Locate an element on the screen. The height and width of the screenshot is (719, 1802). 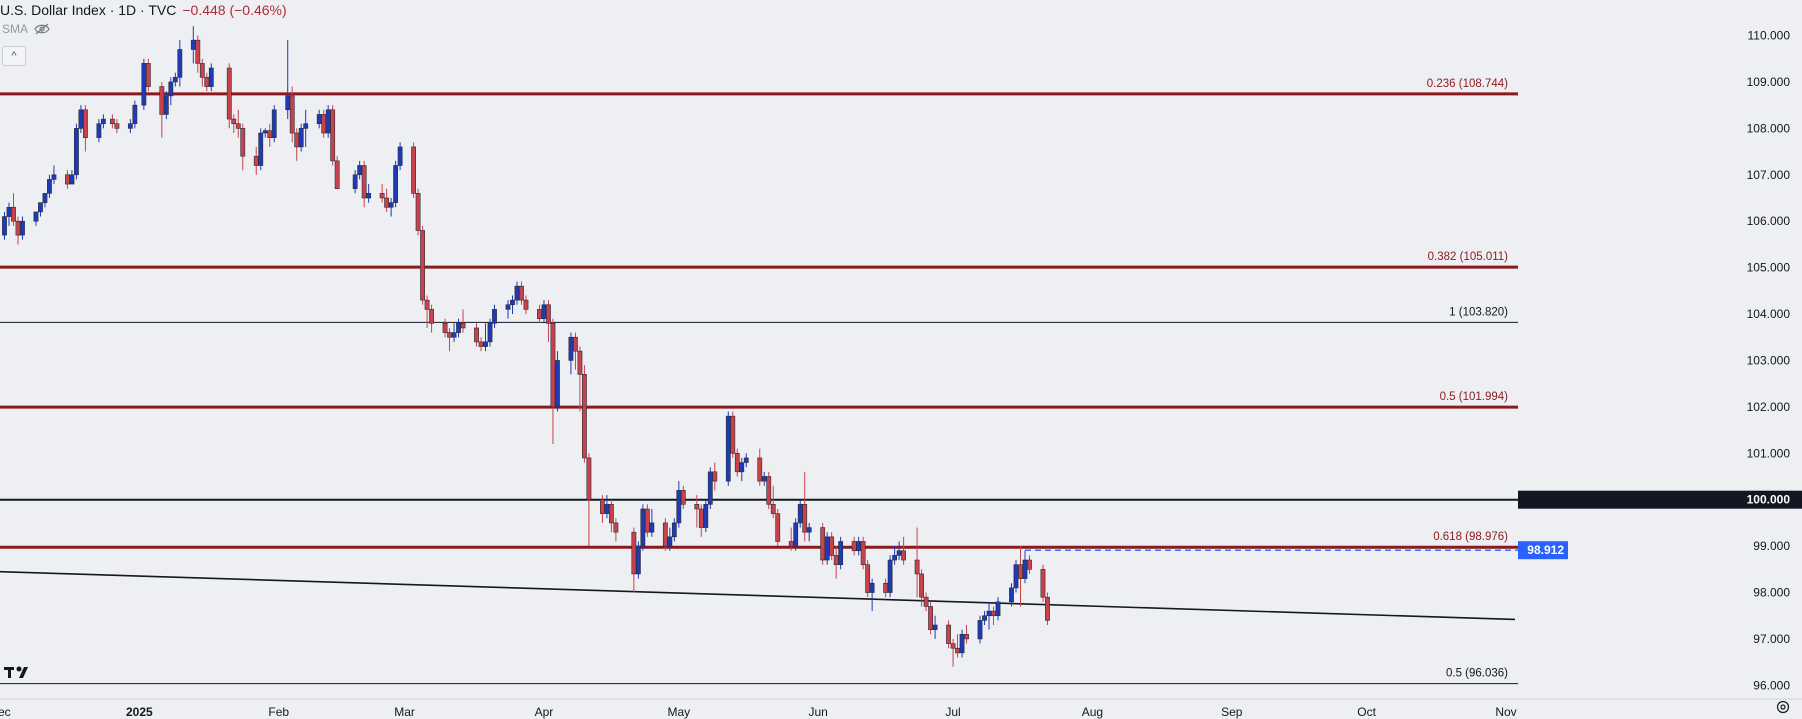
symbol-title: U.S. Dollar Index · 1D · TVC is located at coordinates (88, 10).